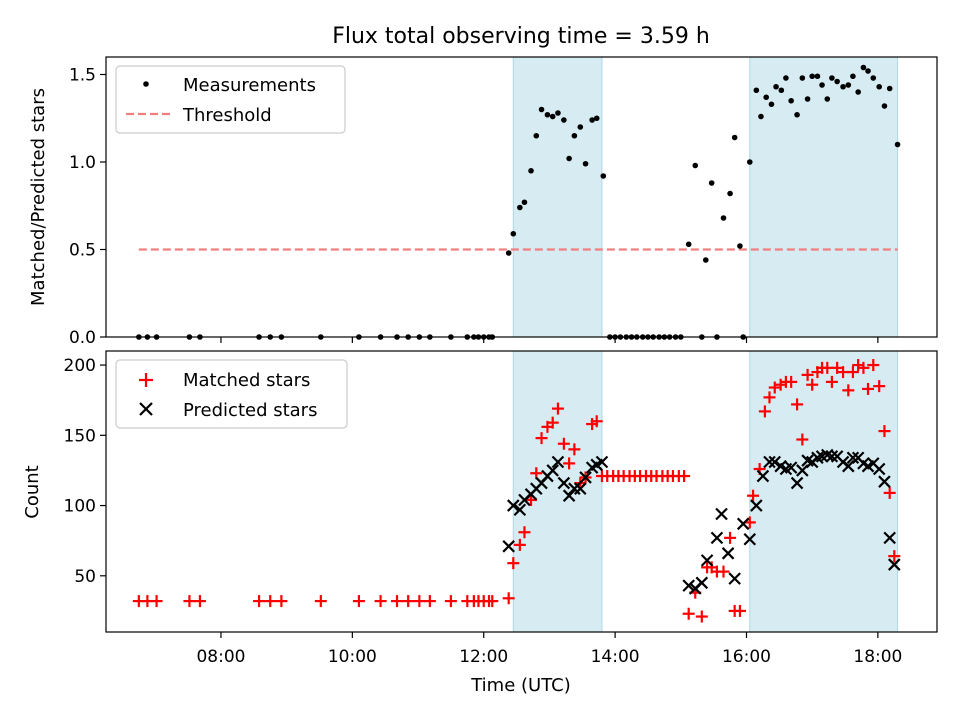 This screenshot has width=960, height=720. Describe the element at coordinates (701, 521) in the screenshot. I see `predicted-stars-series` at that location.